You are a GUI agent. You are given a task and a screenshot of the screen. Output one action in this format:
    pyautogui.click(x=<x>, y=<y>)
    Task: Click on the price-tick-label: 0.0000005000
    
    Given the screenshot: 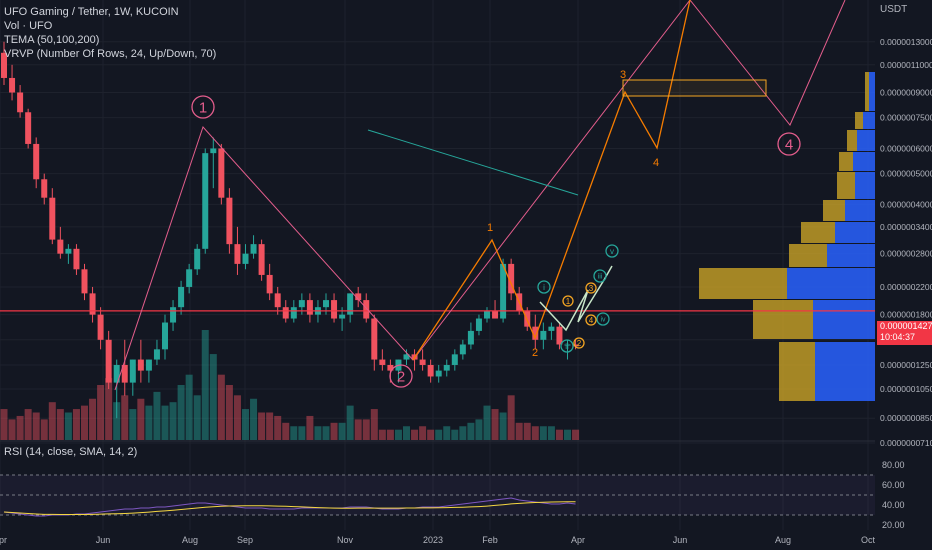 What is the action you would take?
    pyautogui.click(x=906, y=174)
    